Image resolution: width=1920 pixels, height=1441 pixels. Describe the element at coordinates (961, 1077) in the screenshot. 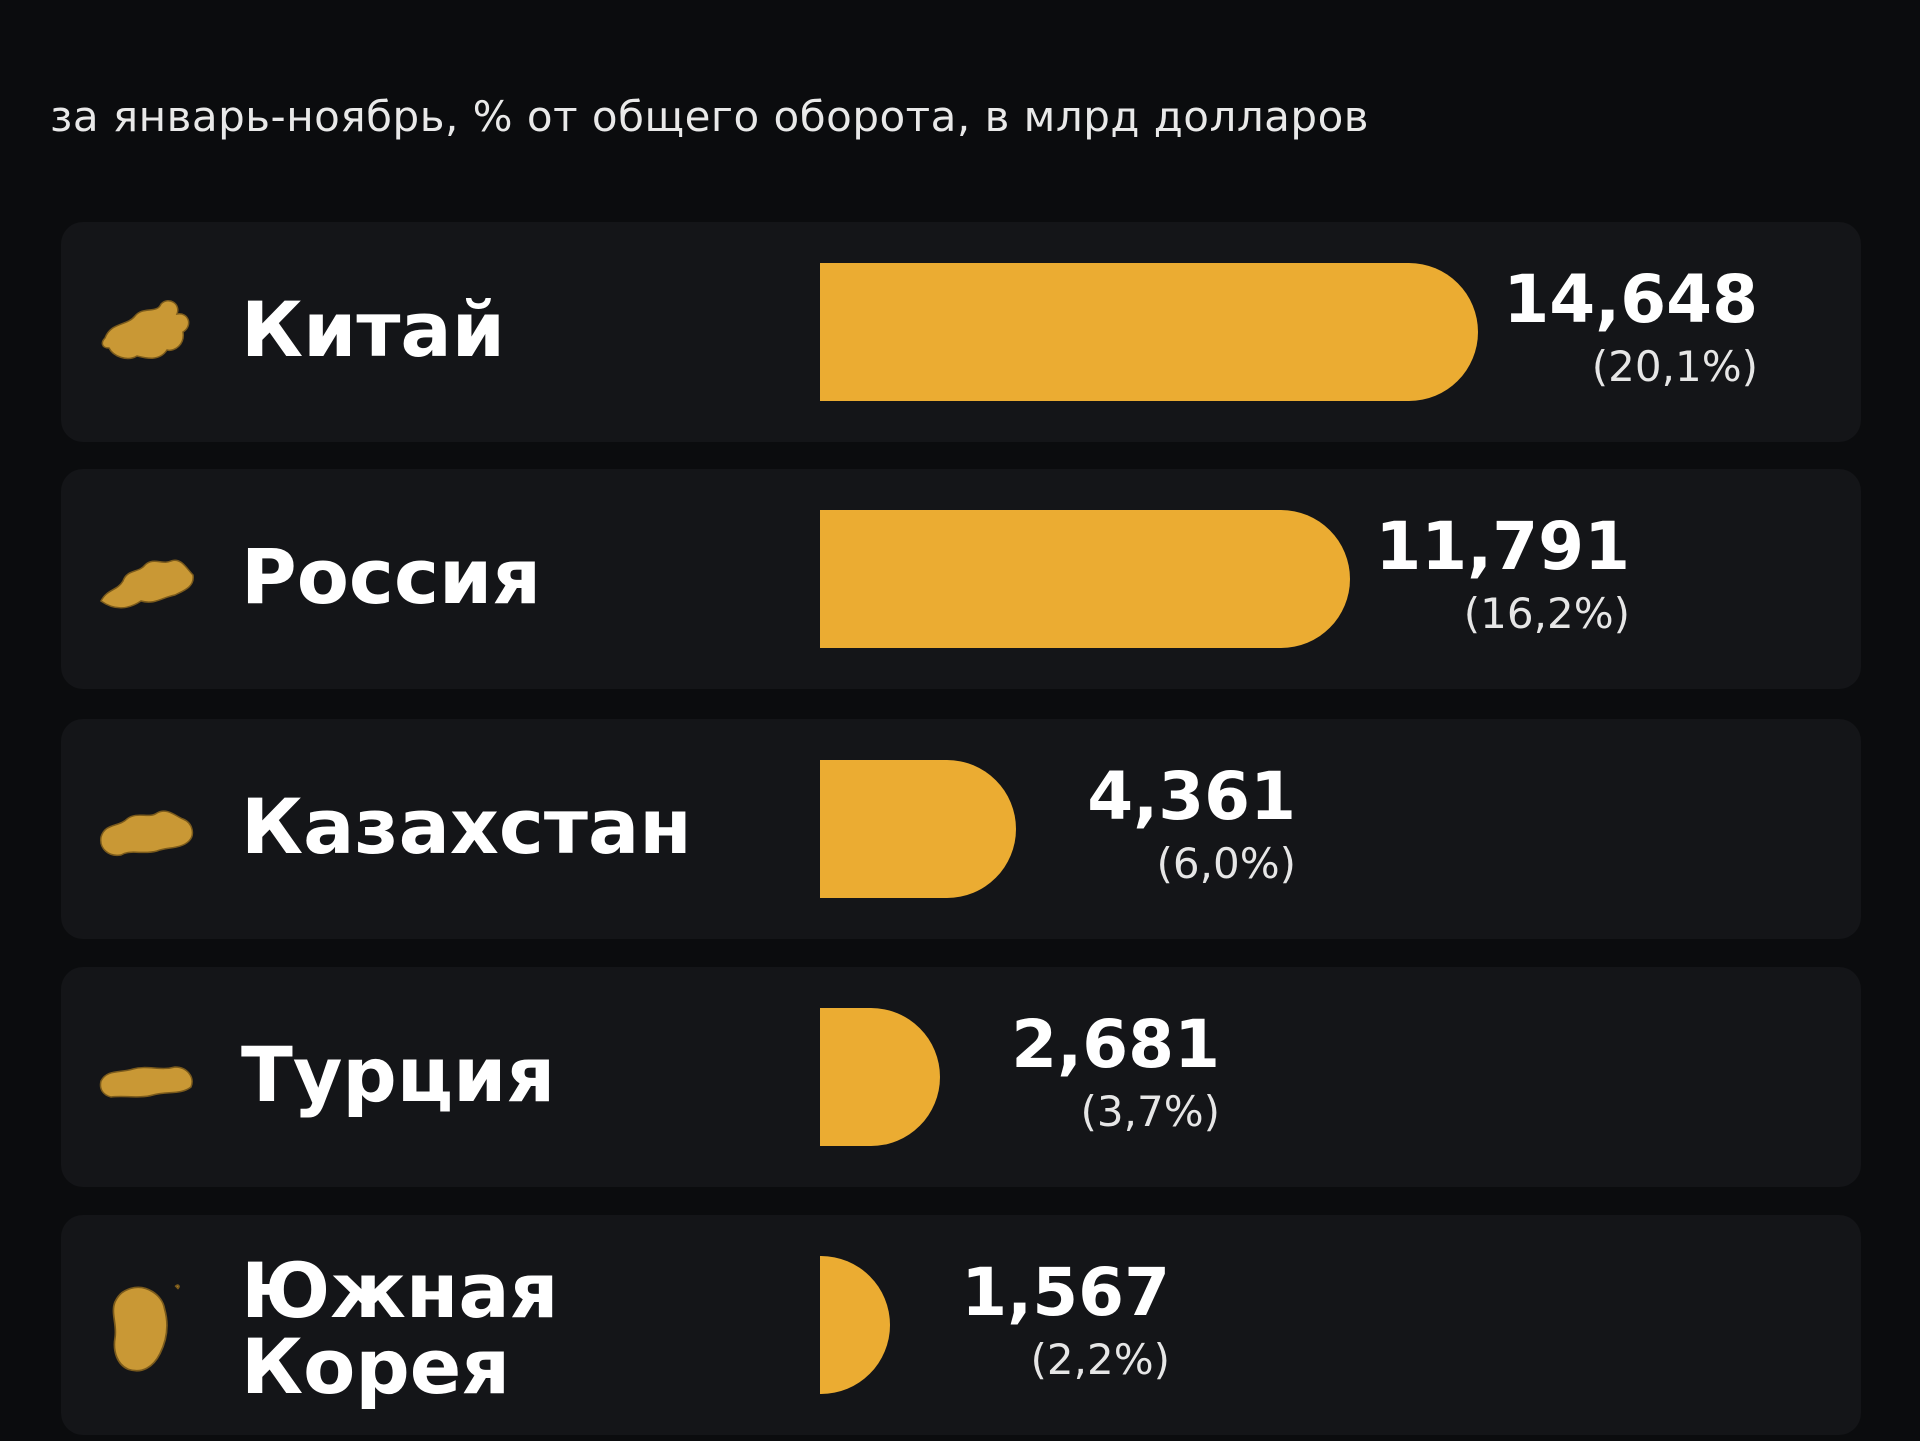

I see `chart-row: Турция 2,681 (3,7%)` at that location.